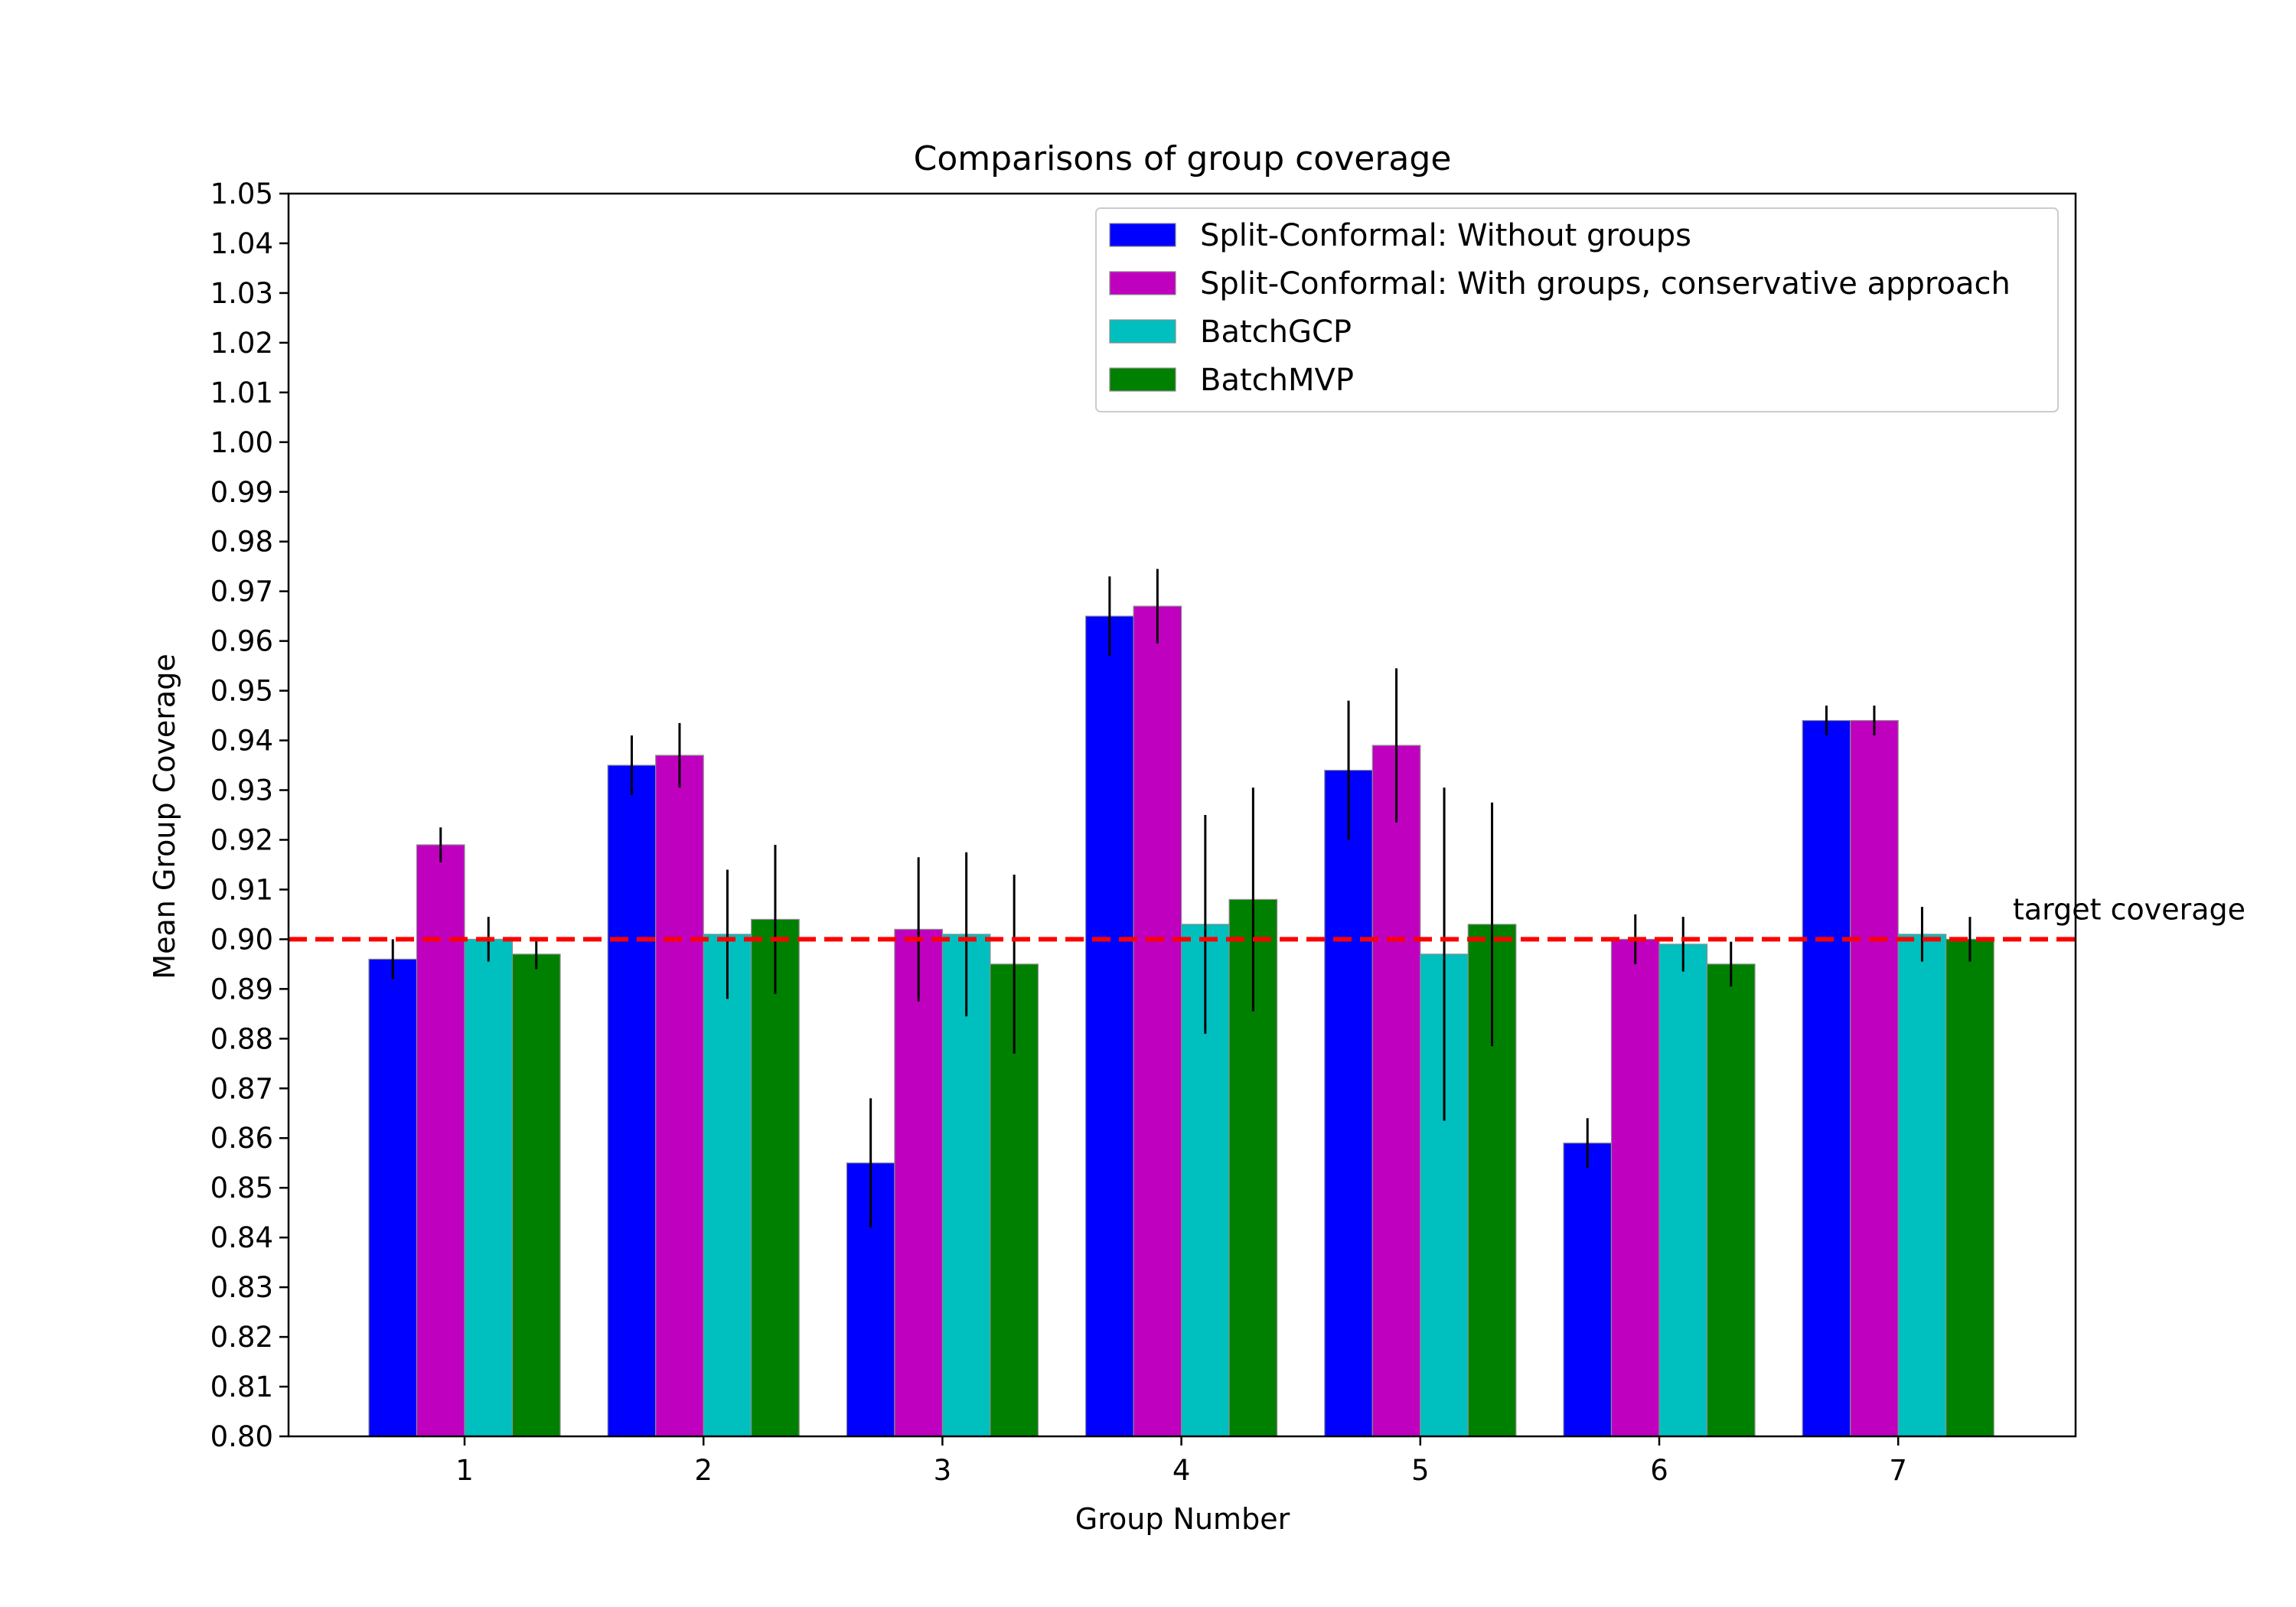 This screenshot has height=1607, width=2296. I want to click on y-tick-label: 1.00, so click(241, 442).